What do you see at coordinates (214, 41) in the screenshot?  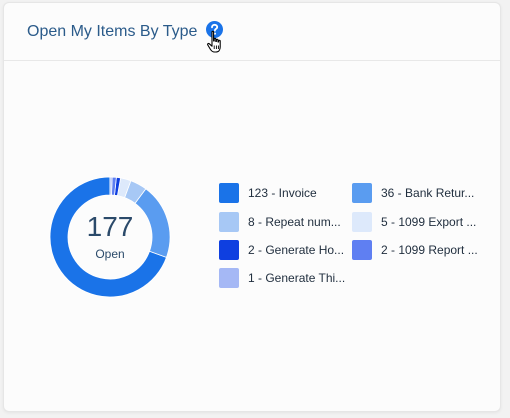 I see `hand-pointer-icon` at bounding box center [214, 41].